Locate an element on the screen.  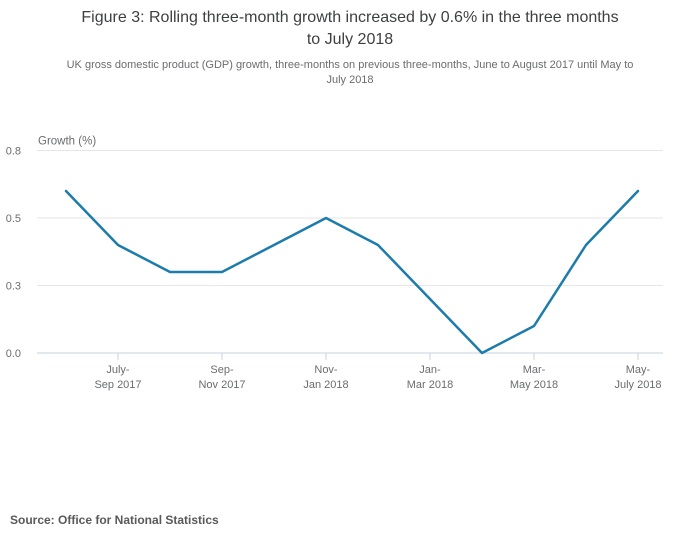
y-axis-title: Growth (%) is located at coordinates (67, 142).